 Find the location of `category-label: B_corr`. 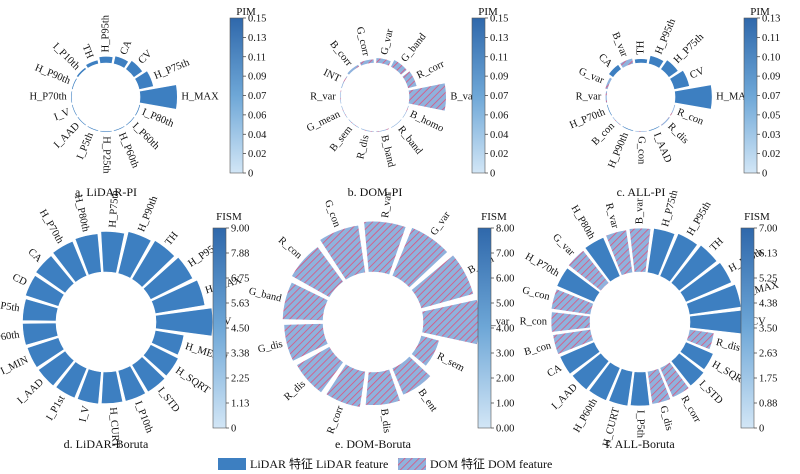

category-label: B_corr is located at coordinates (340, 54).